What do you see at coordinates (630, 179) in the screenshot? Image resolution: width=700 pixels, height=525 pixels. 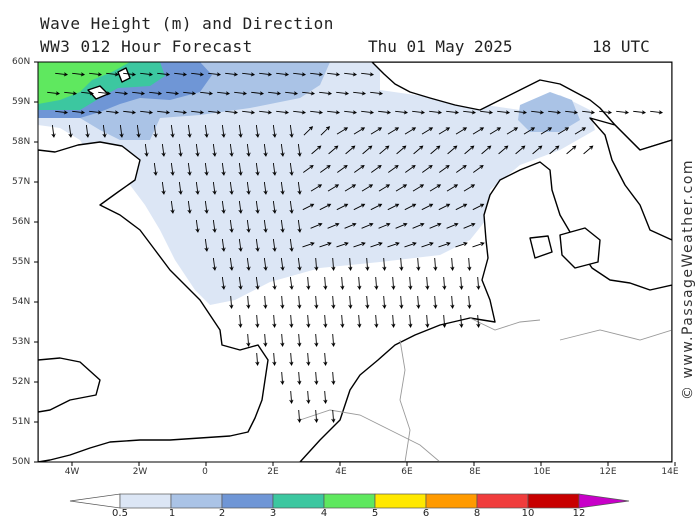 I see `land-sweden` at bounding box center [630, 179].